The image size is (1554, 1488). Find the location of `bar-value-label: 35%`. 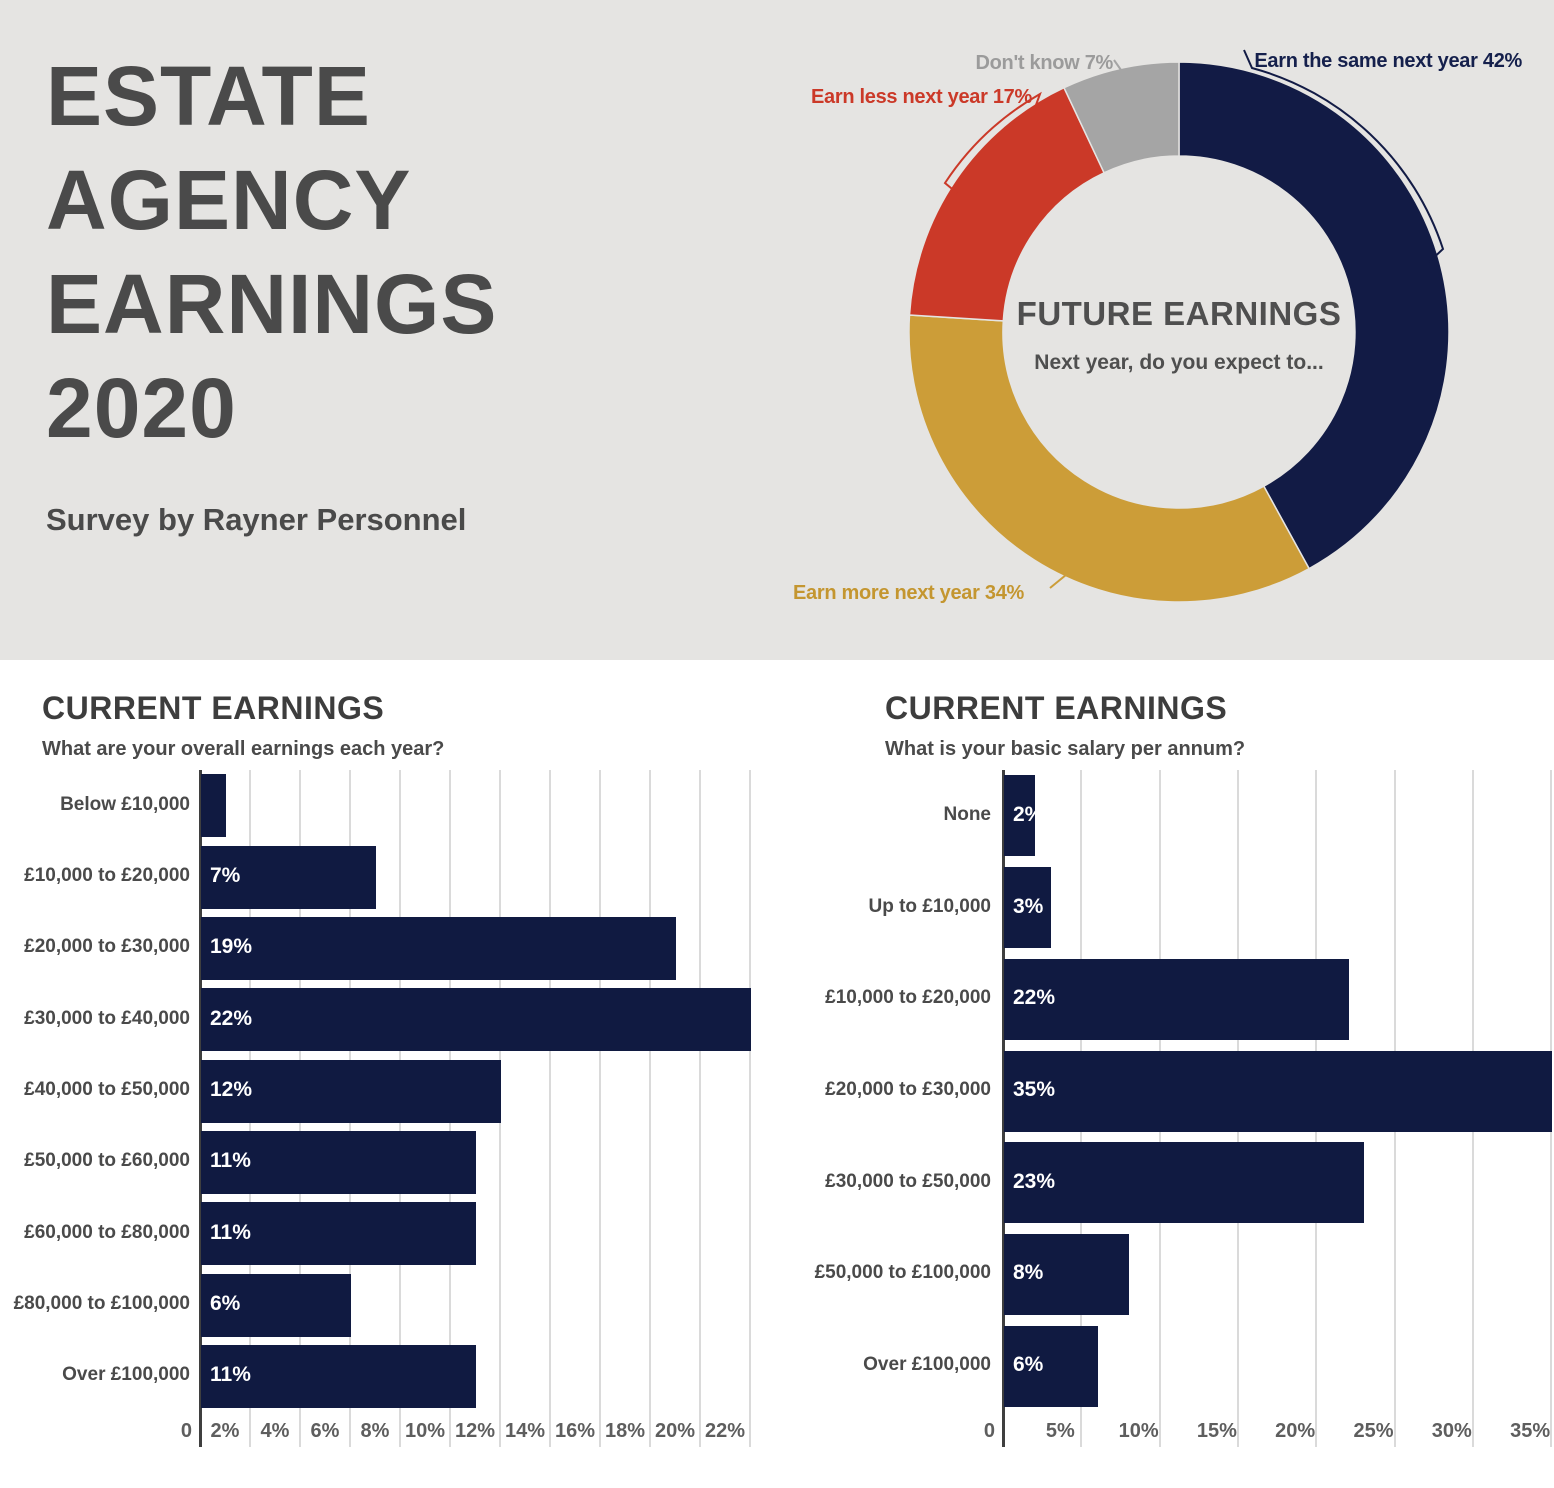

bar-value-label: 35% is located at coordinates (1034, 1089).